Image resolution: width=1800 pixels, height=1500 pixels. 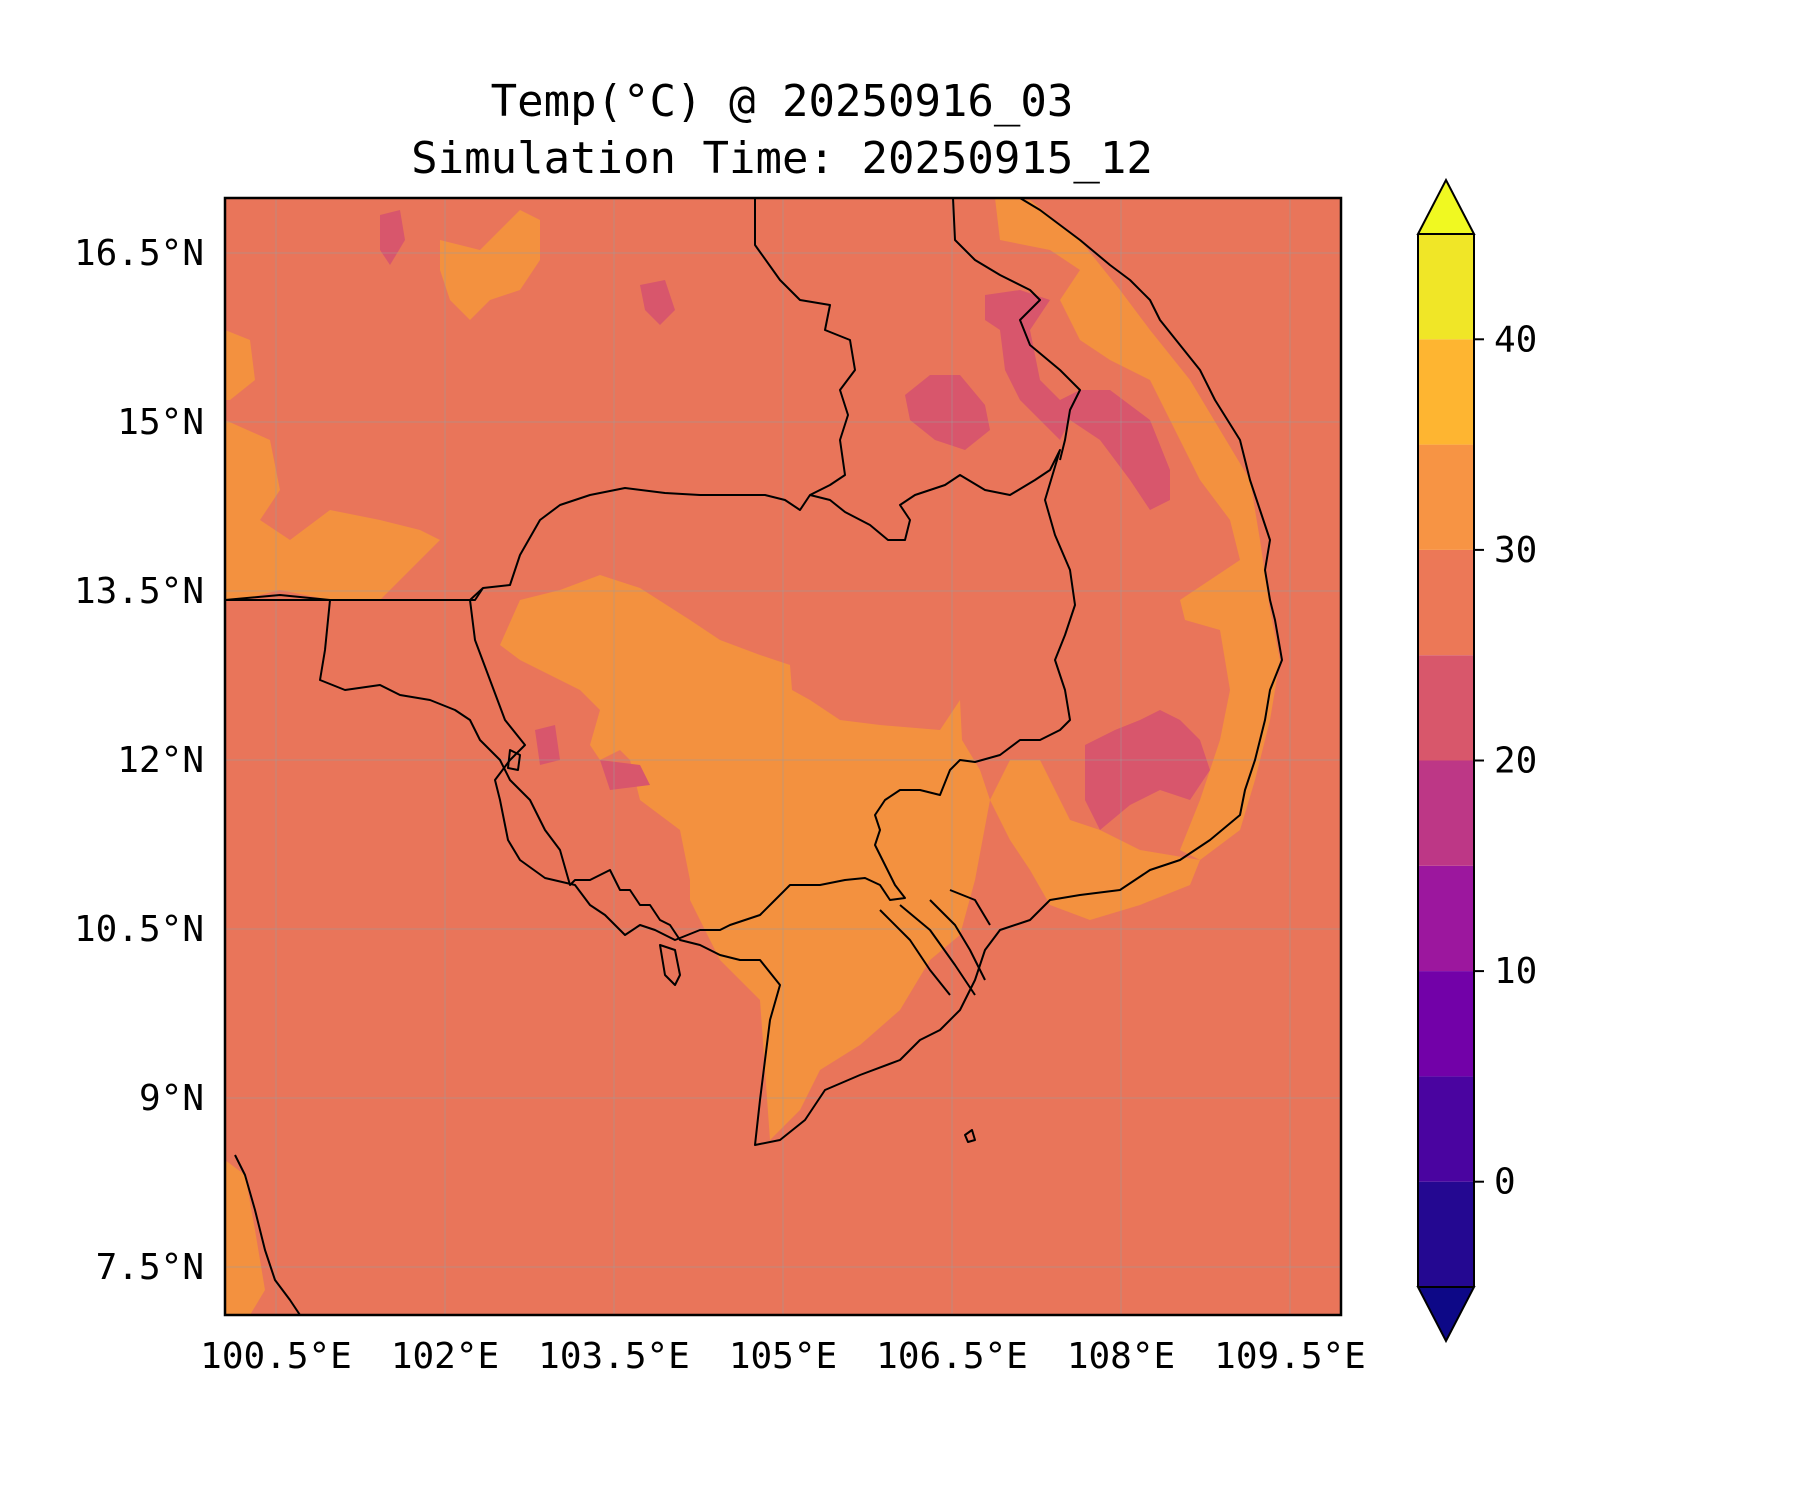 What do you see at coordinates (805, 347) in the screenshot?
I see `thailand-laos-border` at bounding box center [805, 347].